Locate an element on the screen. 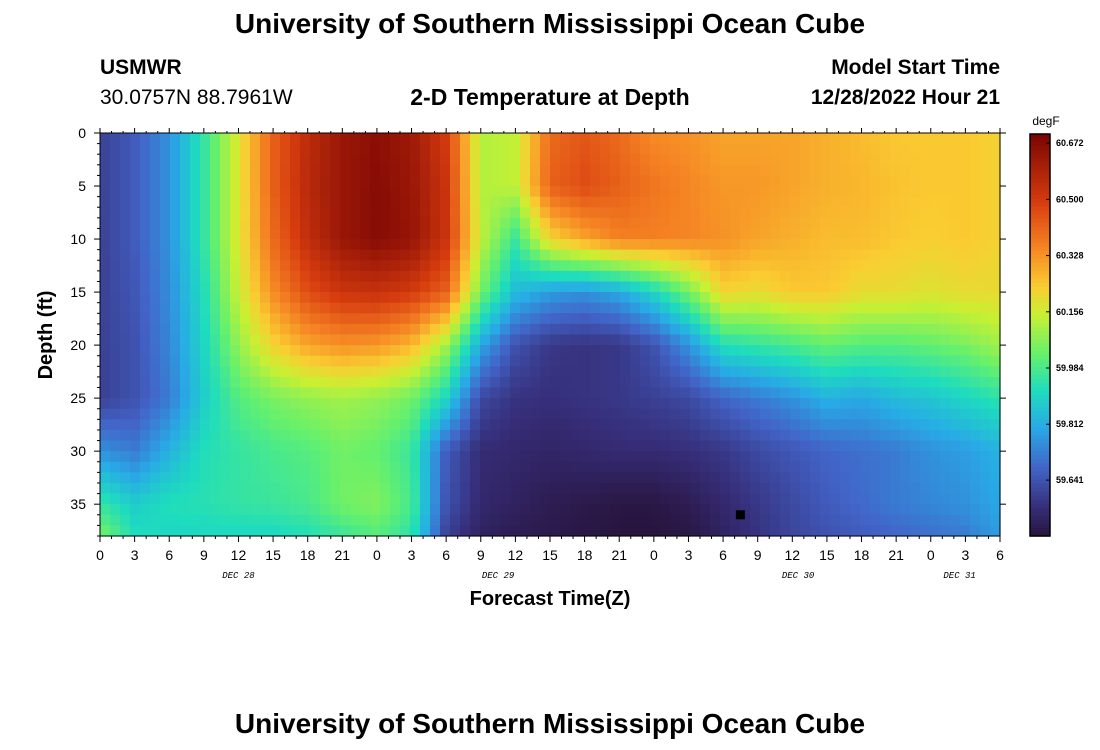 The width and height of the screenshot is (1100, 750). colorbar-tick-label: 60.156 is located at coordinates (1070, 312).